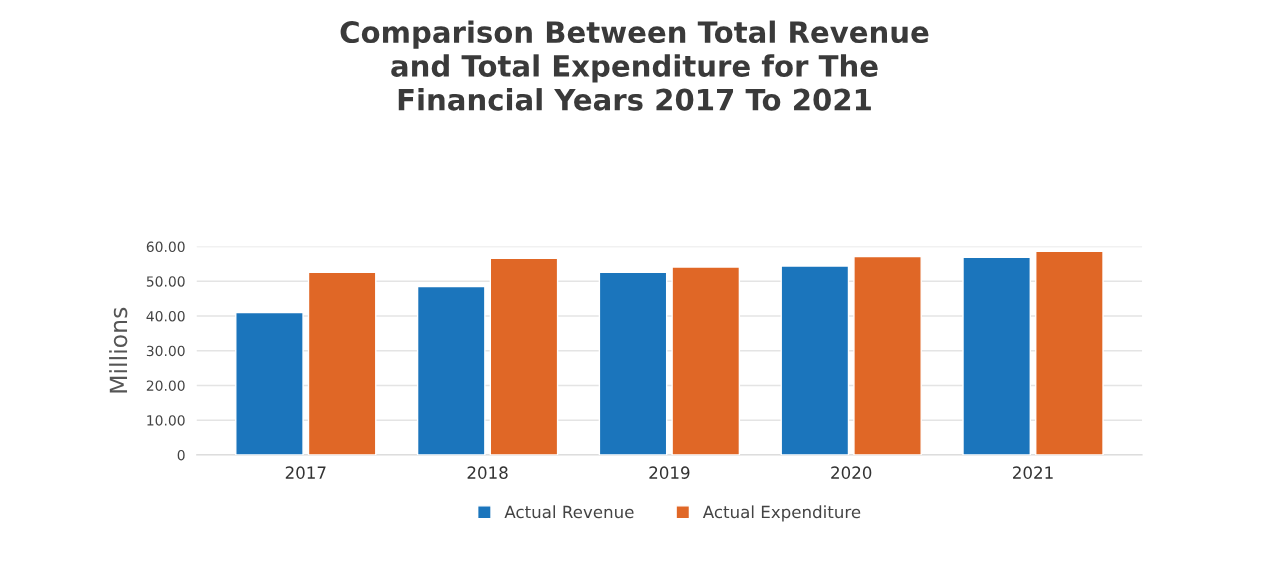 The image size is (1269, 587). Describe the element at coordinates (305, 472) in the screenshot. I see `x-tick-label: 2017` at that location.